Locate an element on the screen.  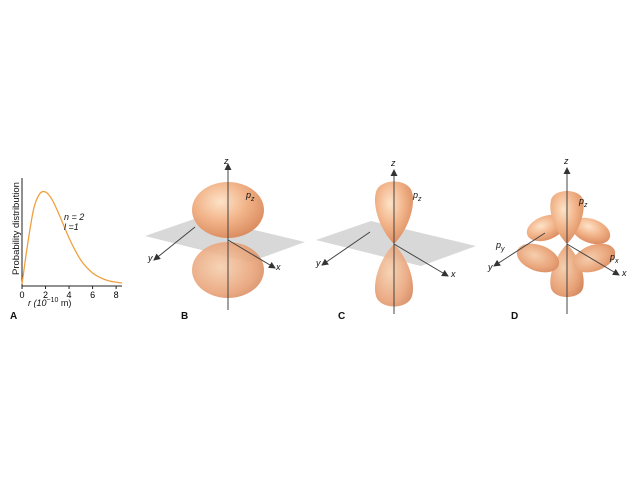
x-axis-label: r (10−10 m) is located at coordinates (49, 302).